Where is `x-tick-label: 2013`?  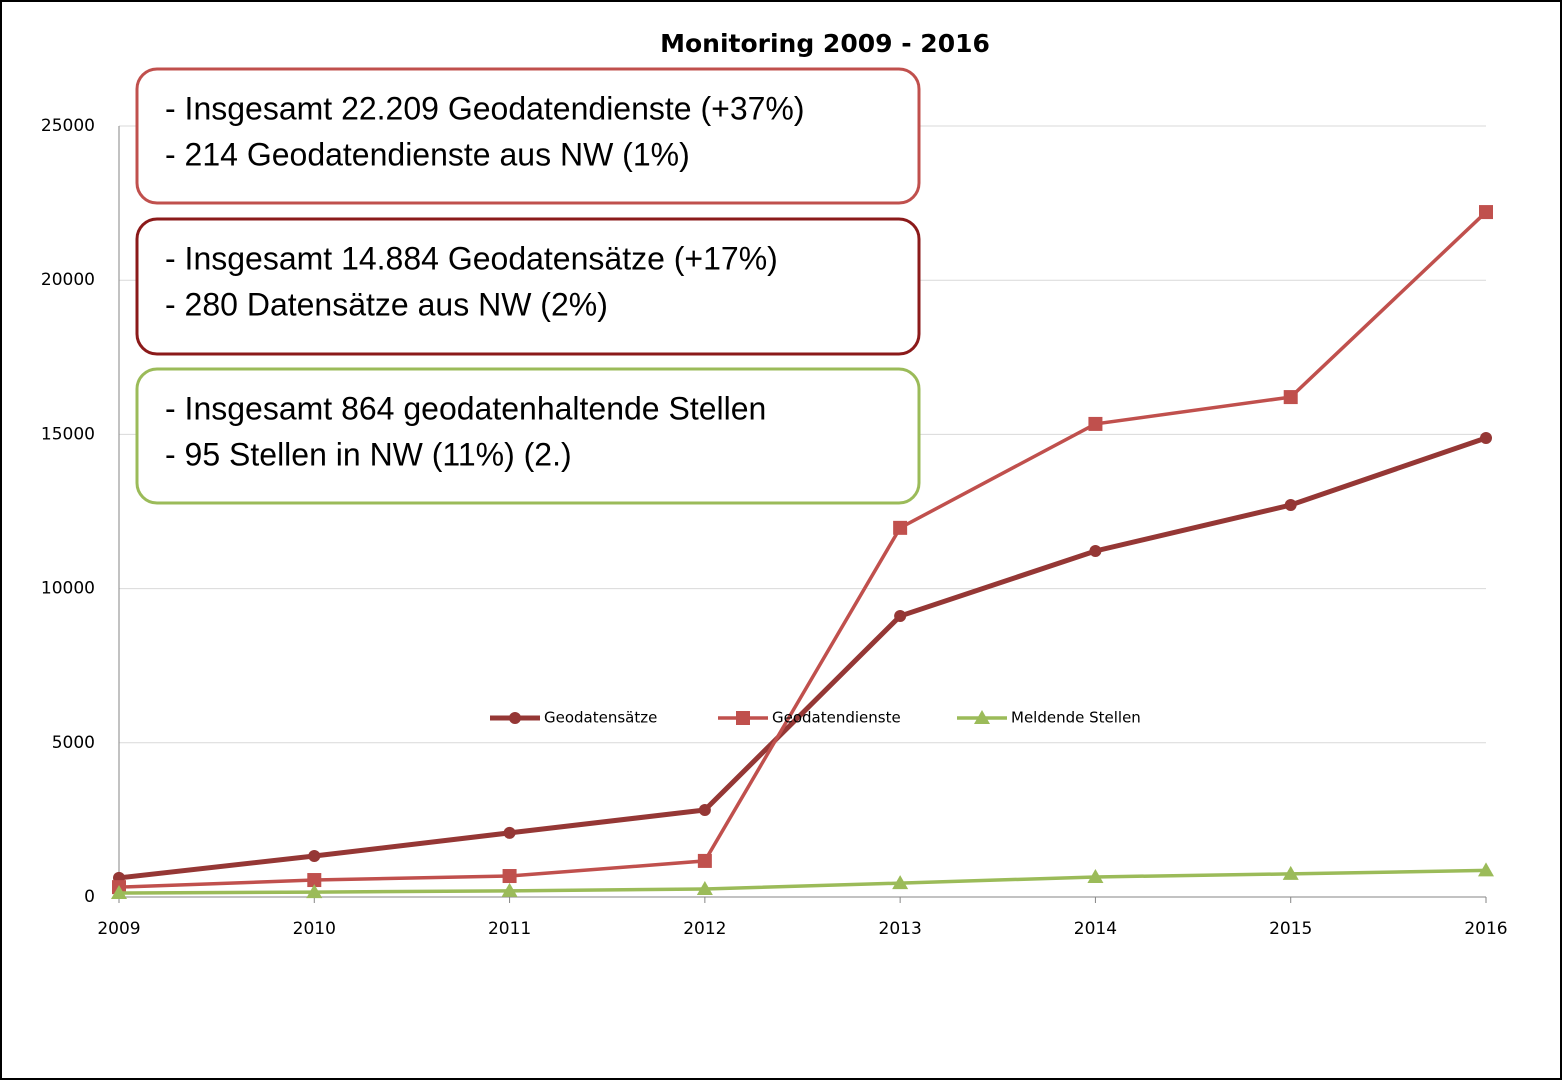 x-tick-label: 2013 is located at coordinates (900, 929).